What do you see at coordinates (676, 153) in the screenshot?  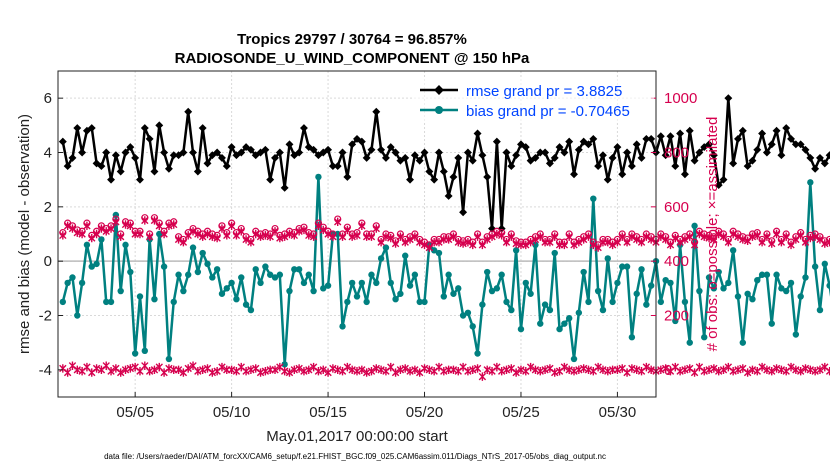 I see `y-tick-label-right: 800` at bounding box center [676, 153].